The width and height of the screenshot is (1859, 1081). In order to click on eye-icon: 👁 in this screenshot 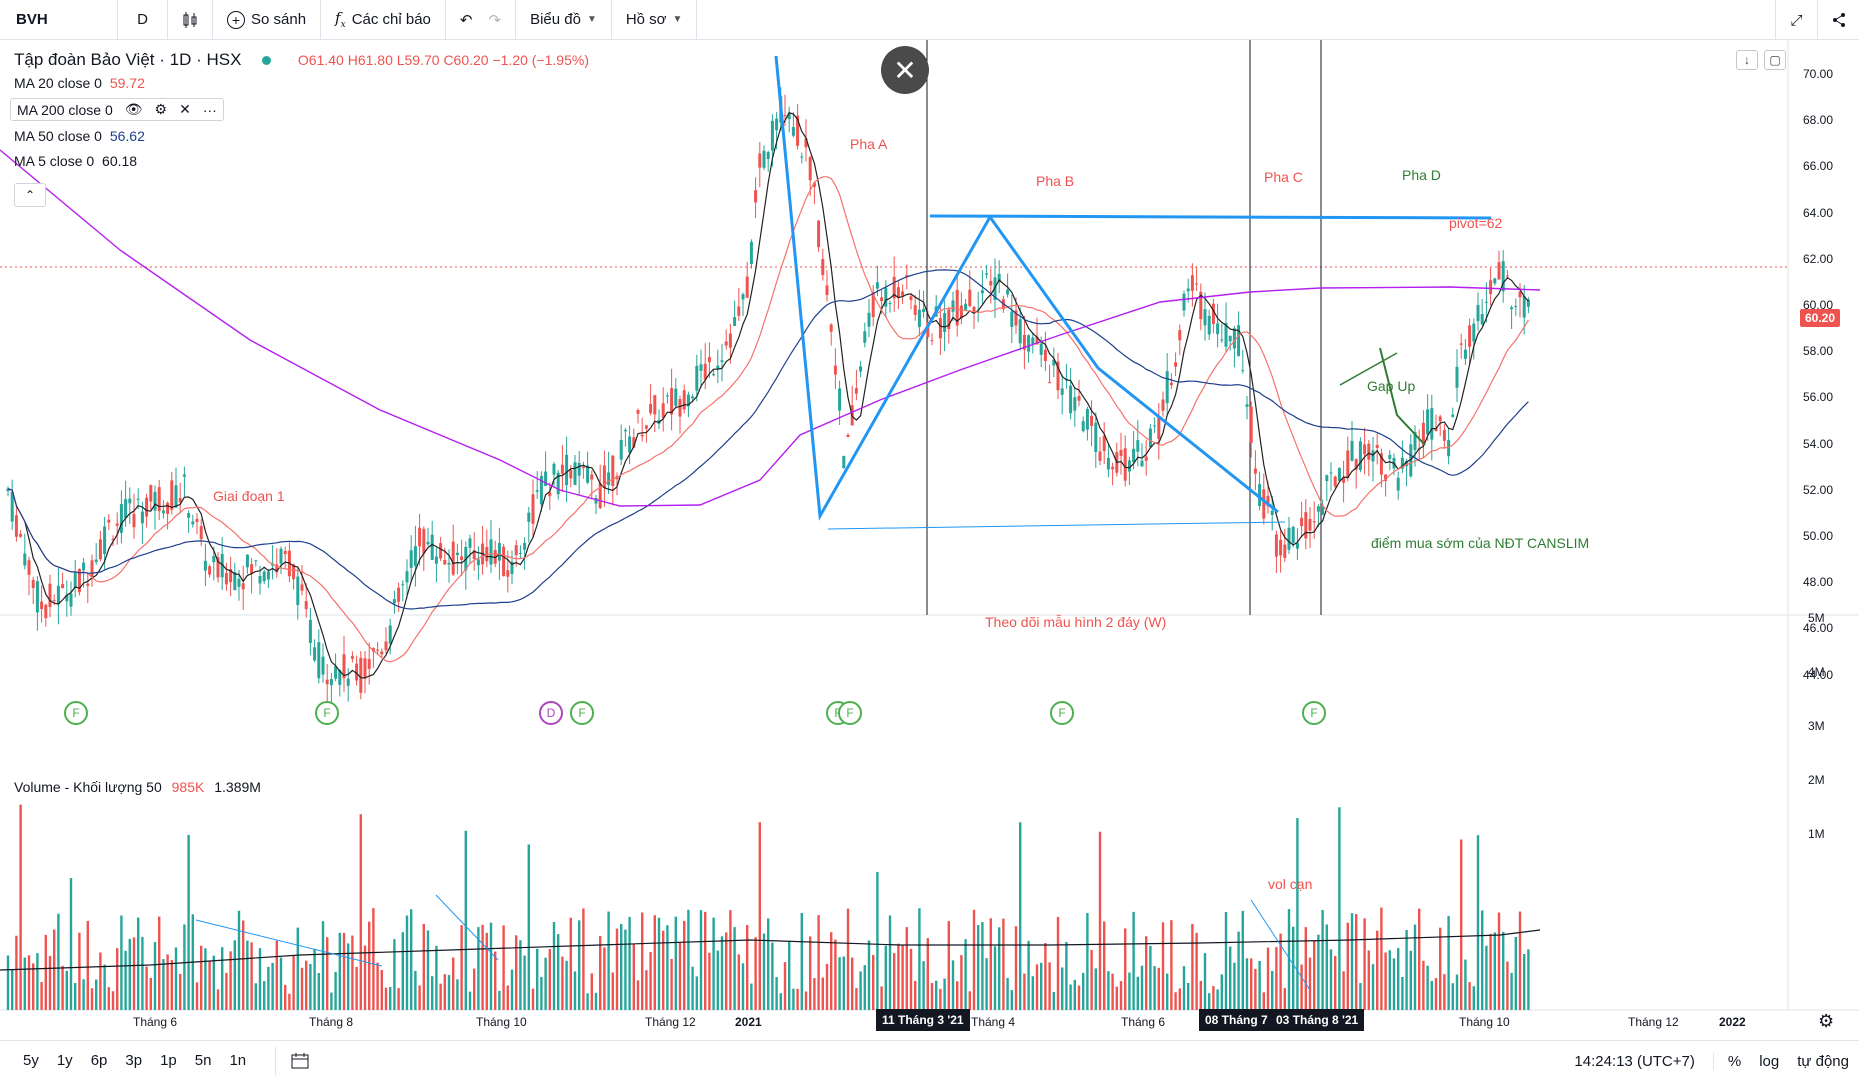, I will do `click(133, 109)`.